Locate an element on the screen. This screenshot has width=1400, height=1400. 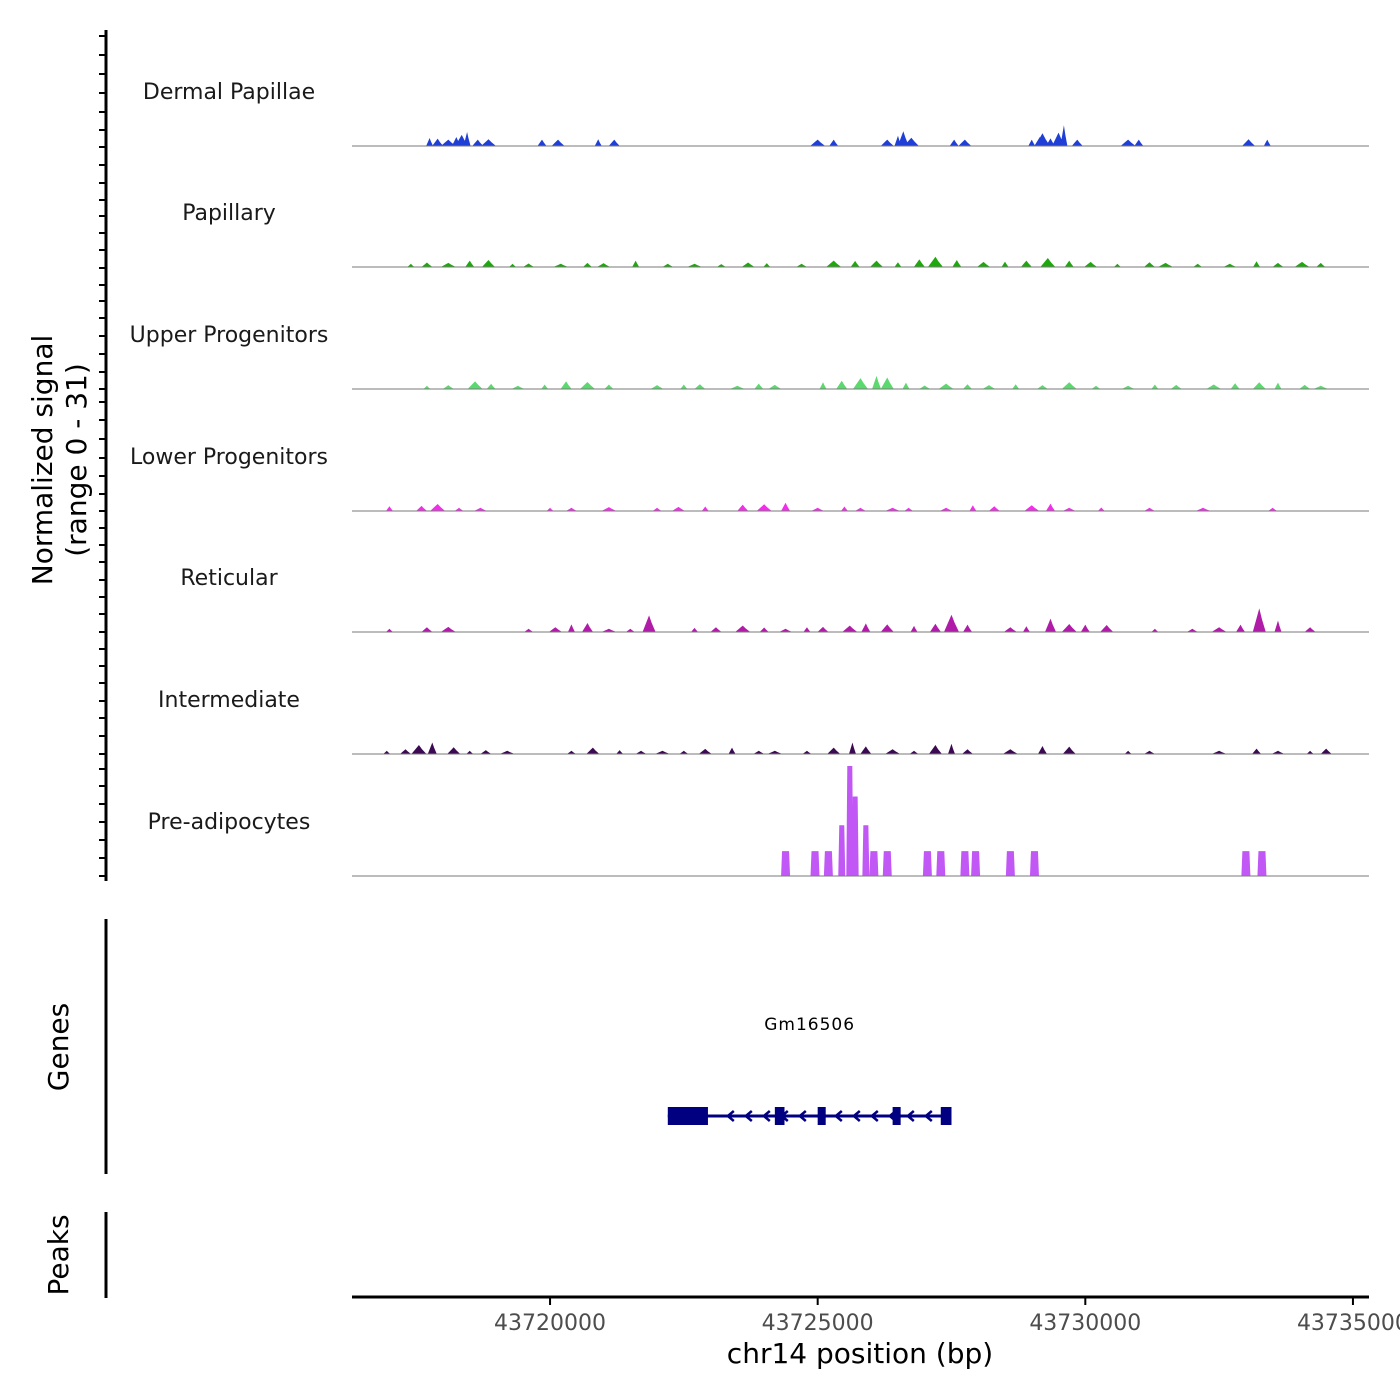
signal-axis-title: Normalized signal (range 0 - 31) is located at coordinates (59, 460).